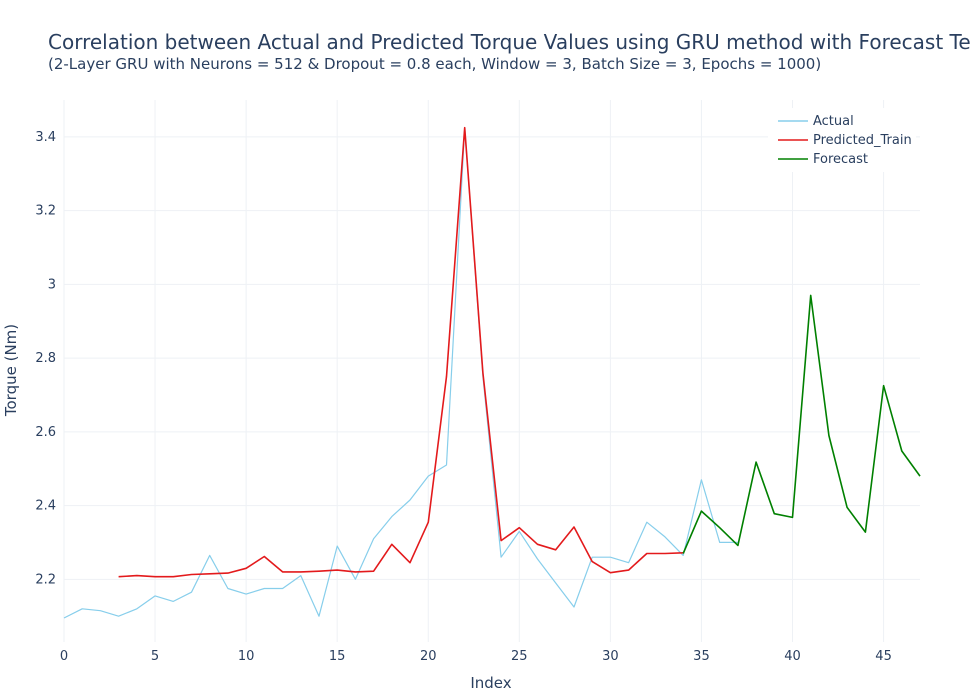 This screenshot has height=700, width=970. I want to click on y-tick-label: 2.2, so click(45, 579).